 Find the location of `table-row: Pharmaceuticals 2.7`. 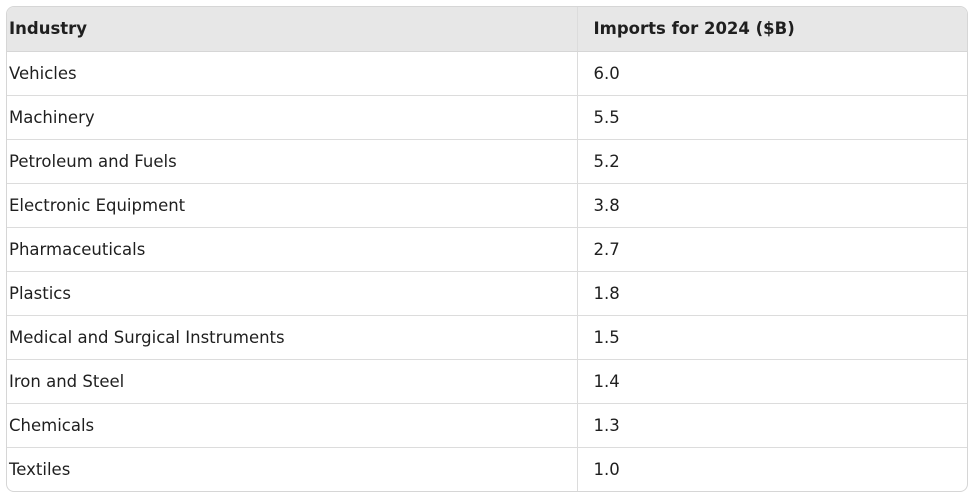

table-row: Pharmaceuticals 2.7 is located at coordinates (487, 248).